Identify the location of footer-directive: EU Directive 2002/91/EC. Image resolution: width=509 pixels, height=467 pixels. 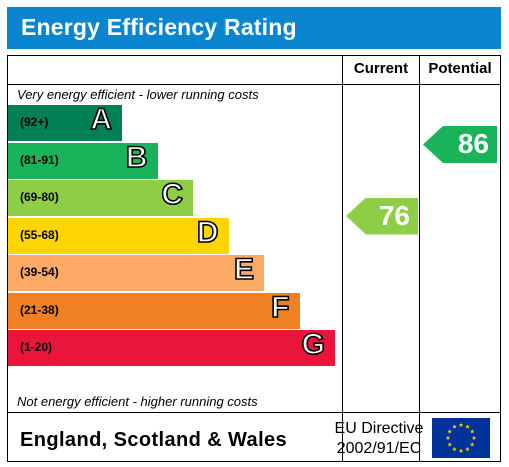
(379, 439).